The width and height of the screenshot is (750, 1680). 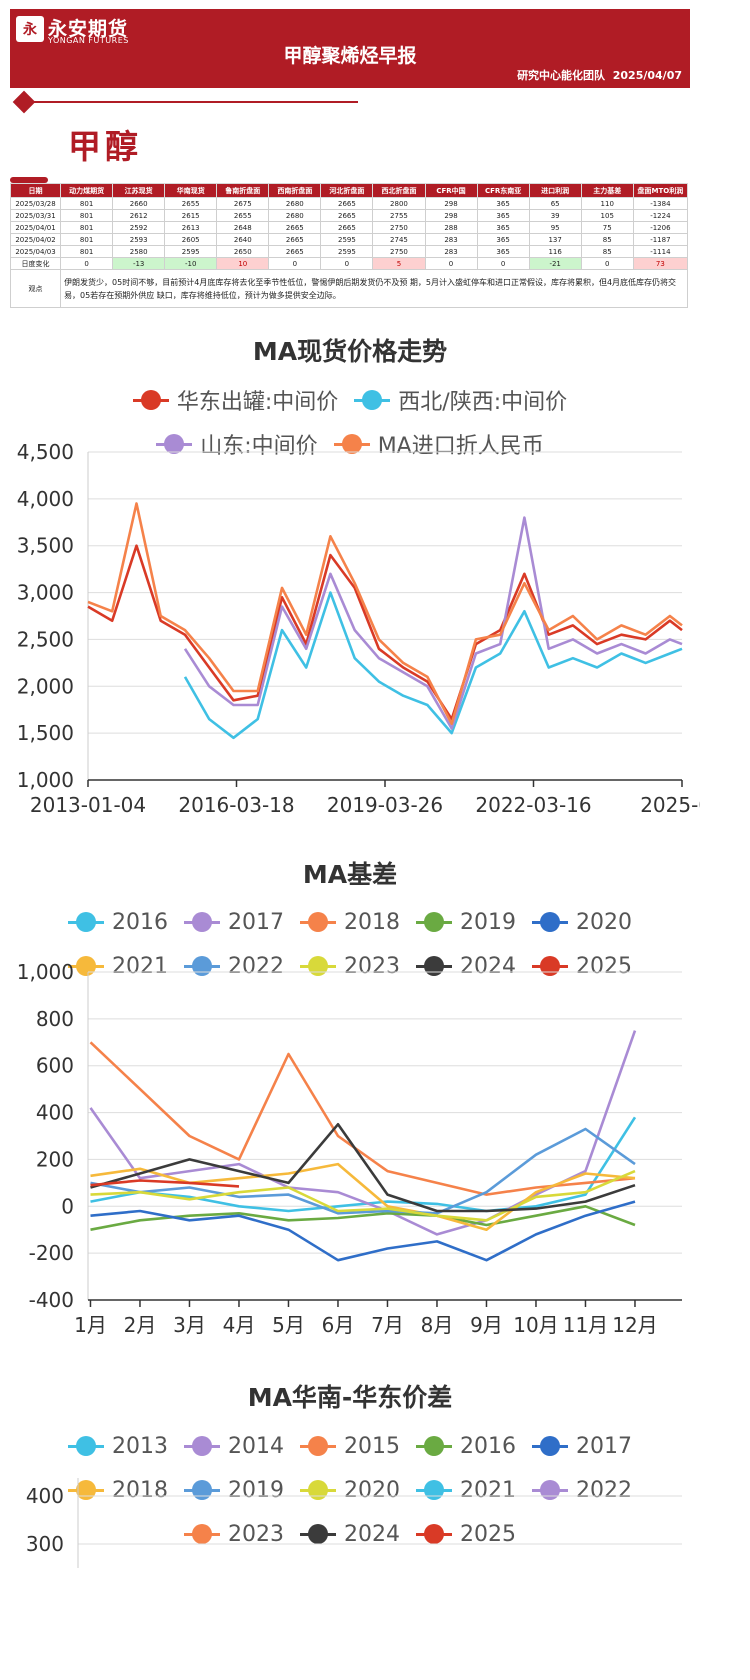 I want to click on spread-chart-title: MA华南-华东价差, so click(x=350, y=1397).